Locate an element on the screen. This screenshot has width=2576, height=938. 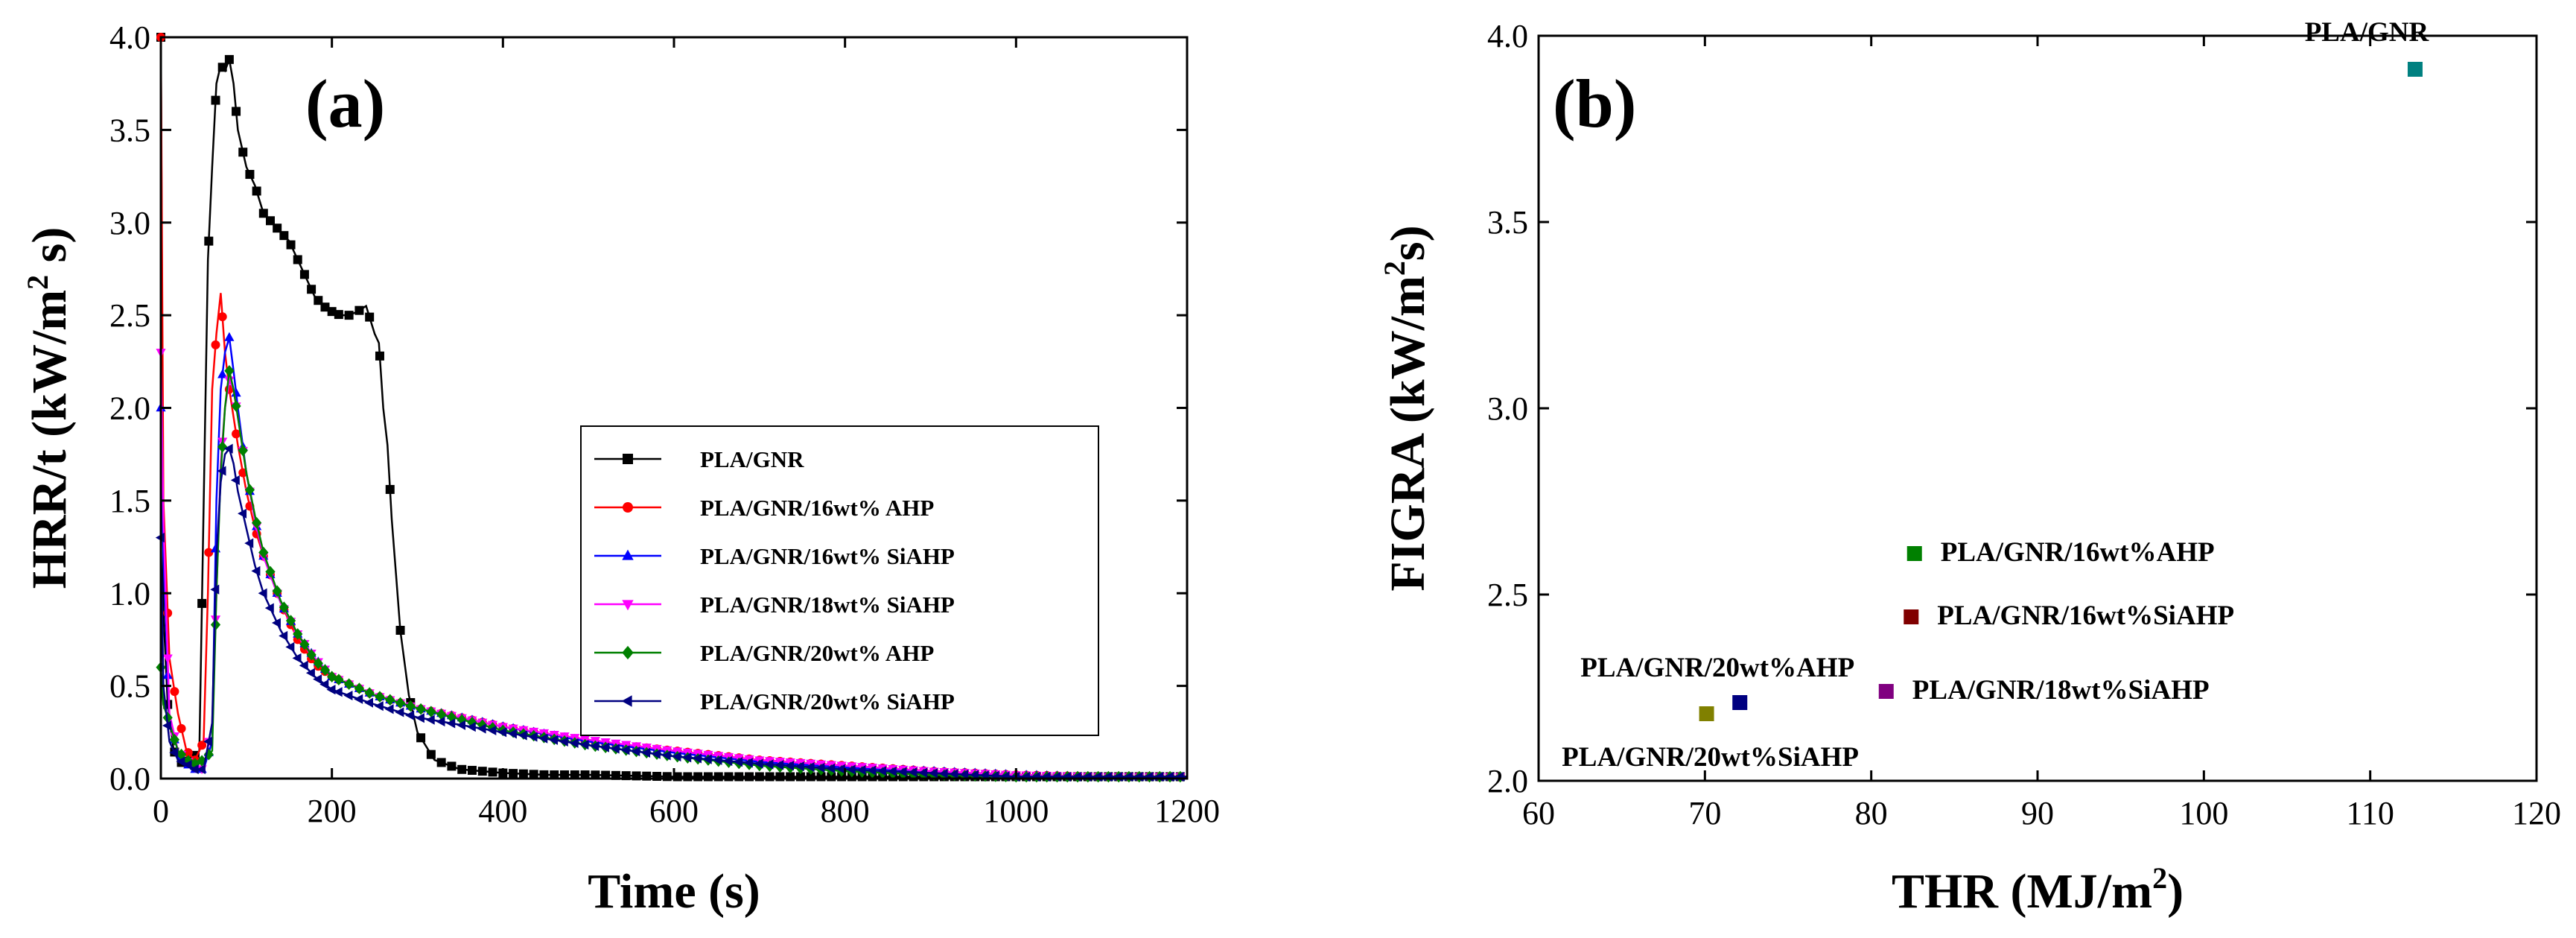
figra-x-axis-title-sup: 2 is located at coordinates (2159, 878).